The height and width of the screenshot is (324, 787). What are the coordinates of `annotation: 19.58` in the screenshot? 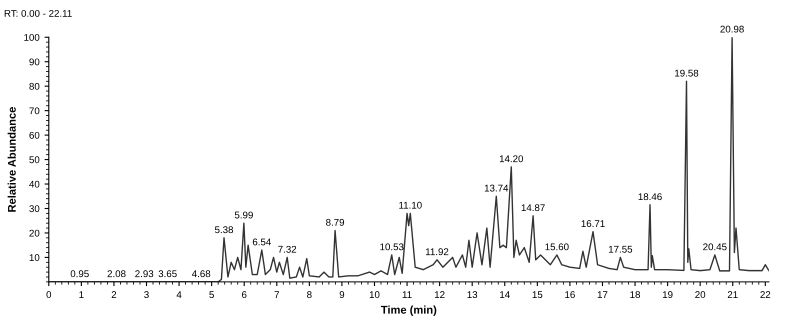 It's located at (686, 73).